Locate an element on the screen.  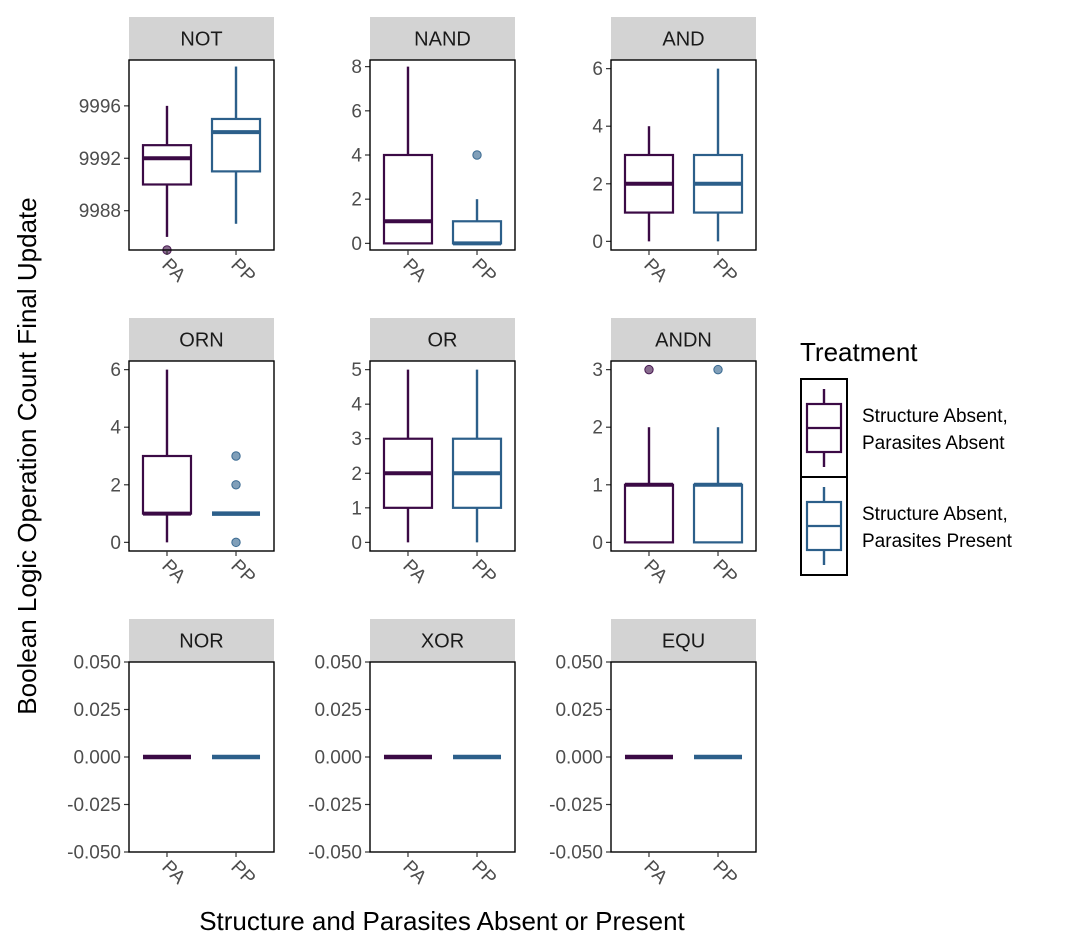
y-tick-label-or: 1 is located at coordinates (356, 508).